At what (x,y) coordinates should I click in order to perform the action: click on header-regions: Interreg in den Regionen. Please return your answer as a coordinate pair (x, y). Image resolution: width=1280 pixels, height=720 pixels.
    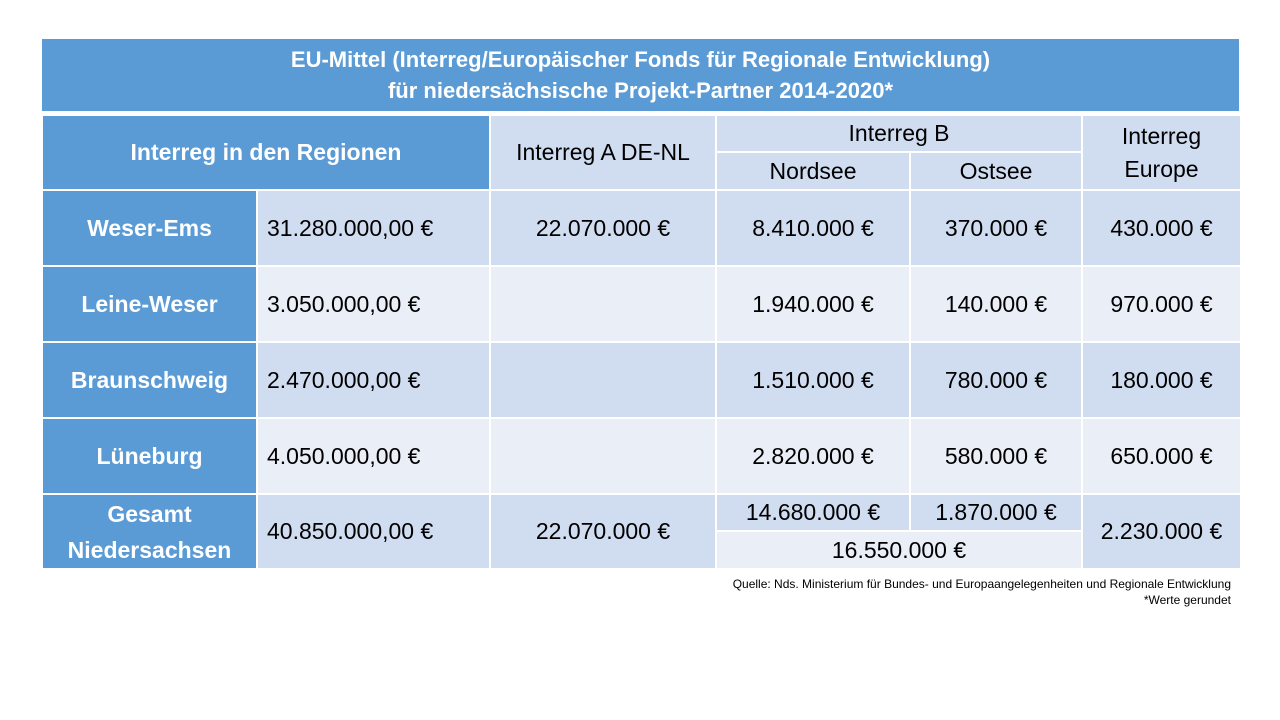
    Looking at the image, I should click on (266, 152).